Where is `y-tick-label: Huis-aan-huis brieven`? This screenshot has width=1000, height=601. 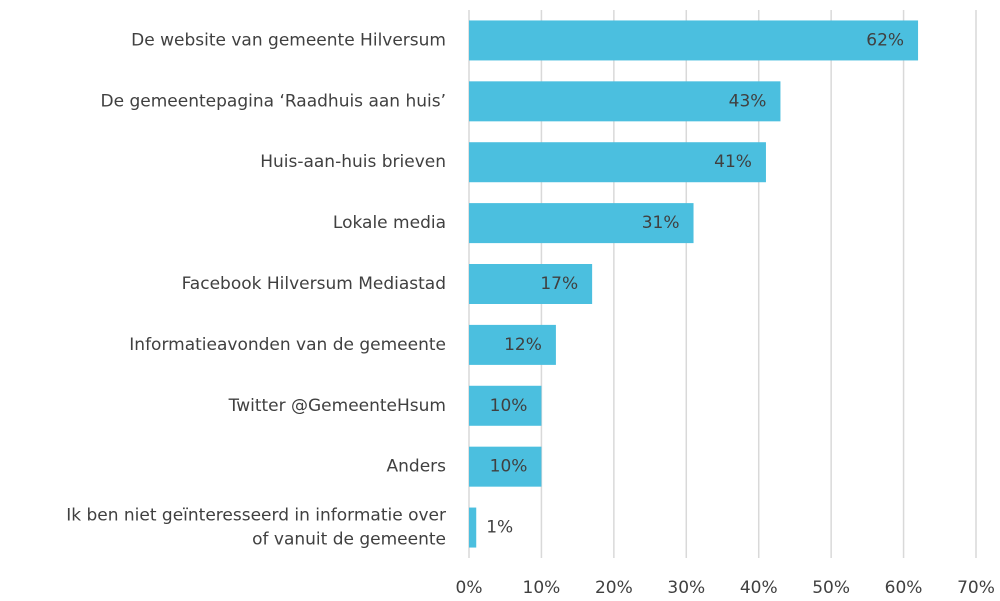 y-tick-label: Huis-aan-huis brieven is located at coordinates (353, 162).